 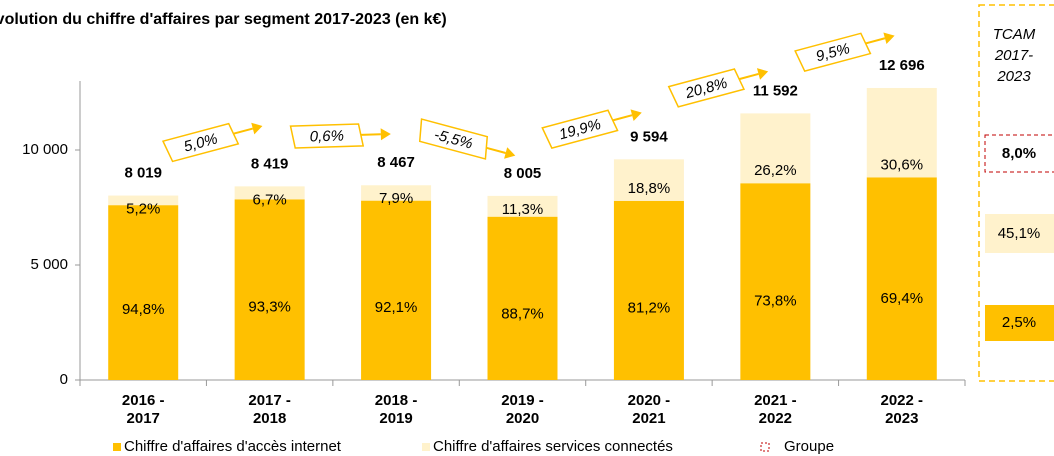 I want to click on total-label: 8 019, so click(x=143, y=173).